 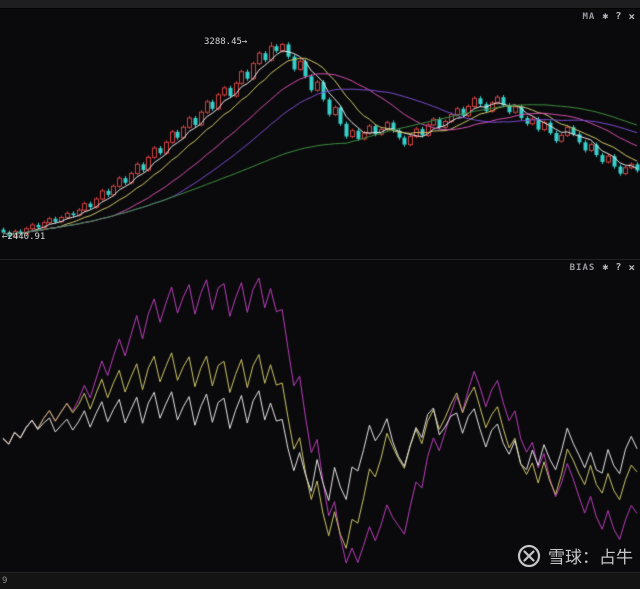 I want to click on peak-price-label: 3288.45→, so click(x=226, y=42).